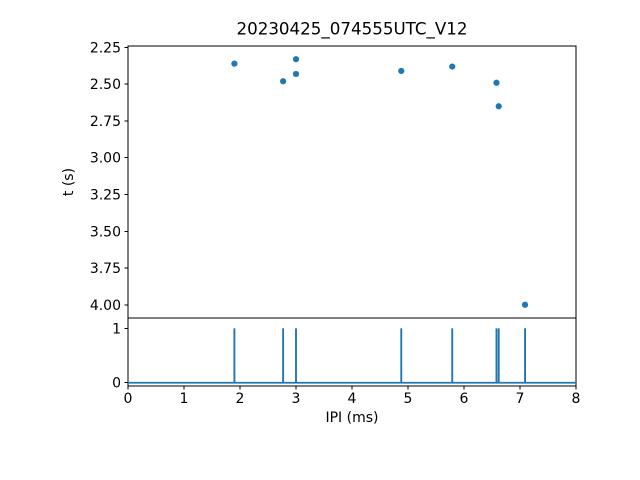 The height and width of the screenshot is (480, 640). I want to click on y-tick-label: 1, so click(116, 329).